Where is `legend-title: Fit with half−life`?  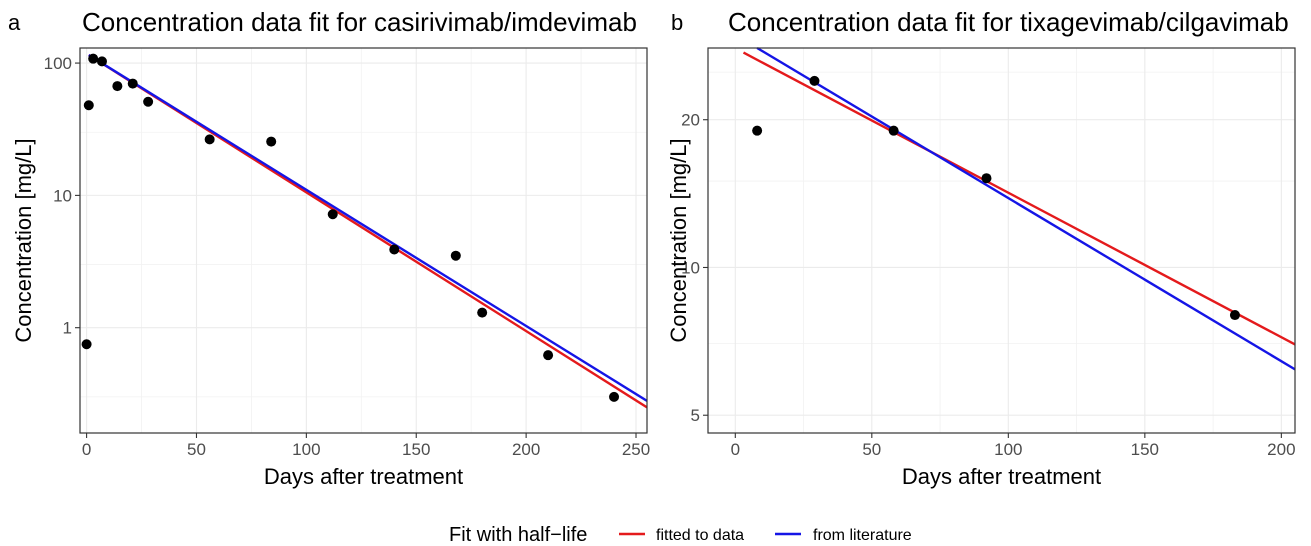
legend-title: Fit with half−life is located at coordinates (518, 535).